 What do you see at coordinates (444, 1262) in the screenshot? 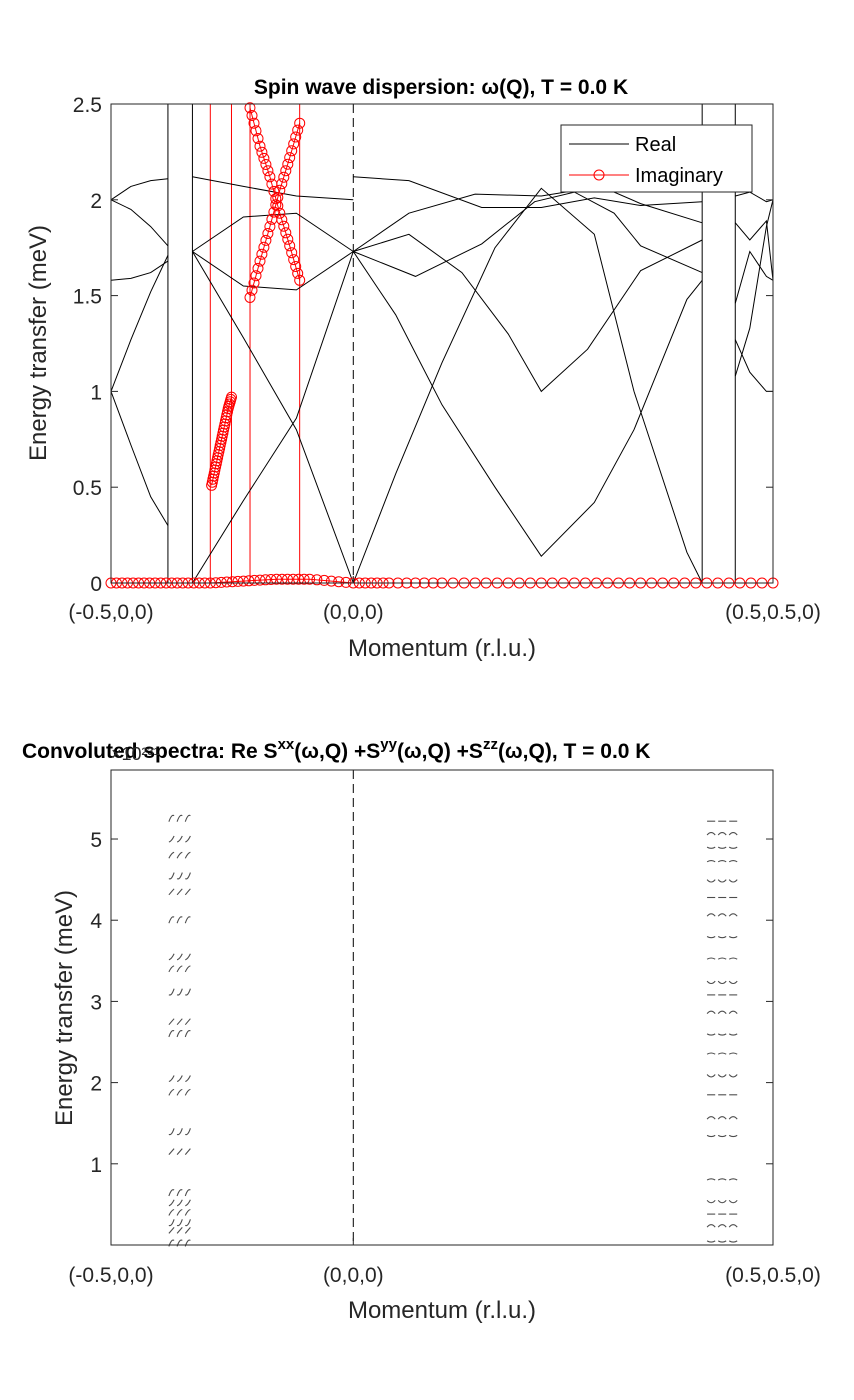
I see `spectra-x-ticks: (-0.5,0,0) (0,0,0) (0.5,0.5,0)` at bounding box center [444, 1262].